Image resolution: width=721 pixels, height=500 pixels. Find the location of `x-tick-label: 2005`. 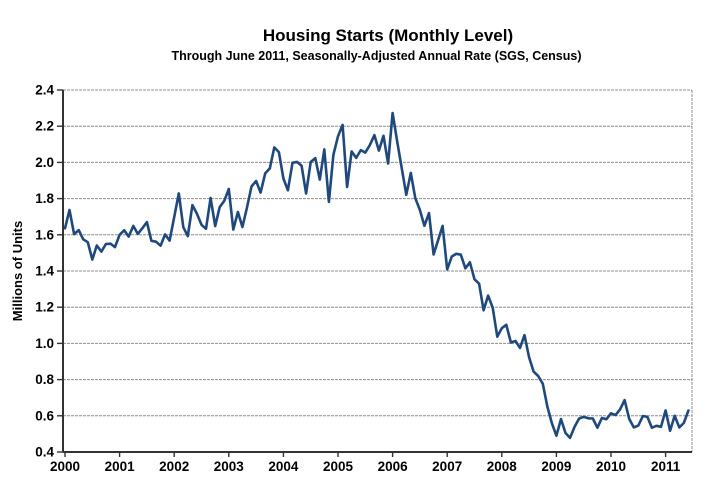

x-tick-label: 2005 is located at coordinates (338, 466).